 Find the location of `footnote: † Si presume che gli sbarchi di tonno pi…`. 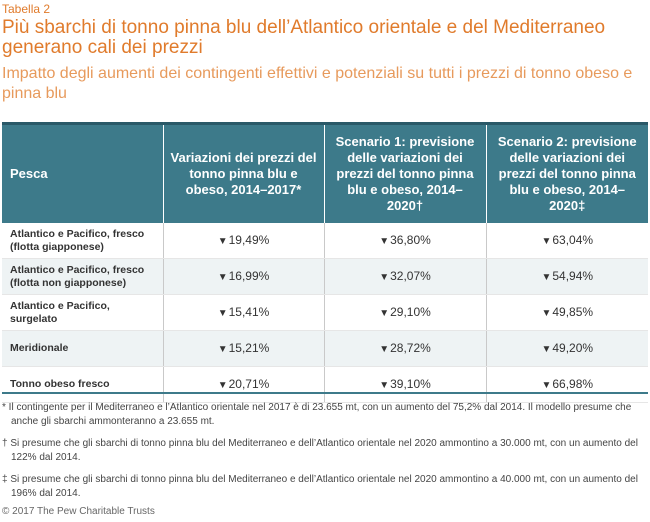

footnote: † Si presume che gli sbarchi di tonno pi… is located at coordinates (320, 450).